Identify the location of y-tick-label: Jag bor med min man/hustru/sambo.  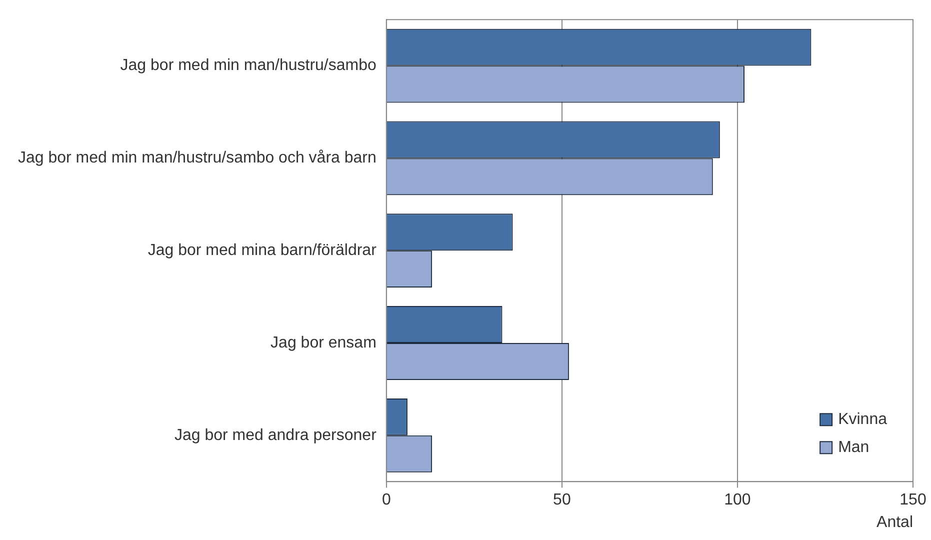
(248, 65).